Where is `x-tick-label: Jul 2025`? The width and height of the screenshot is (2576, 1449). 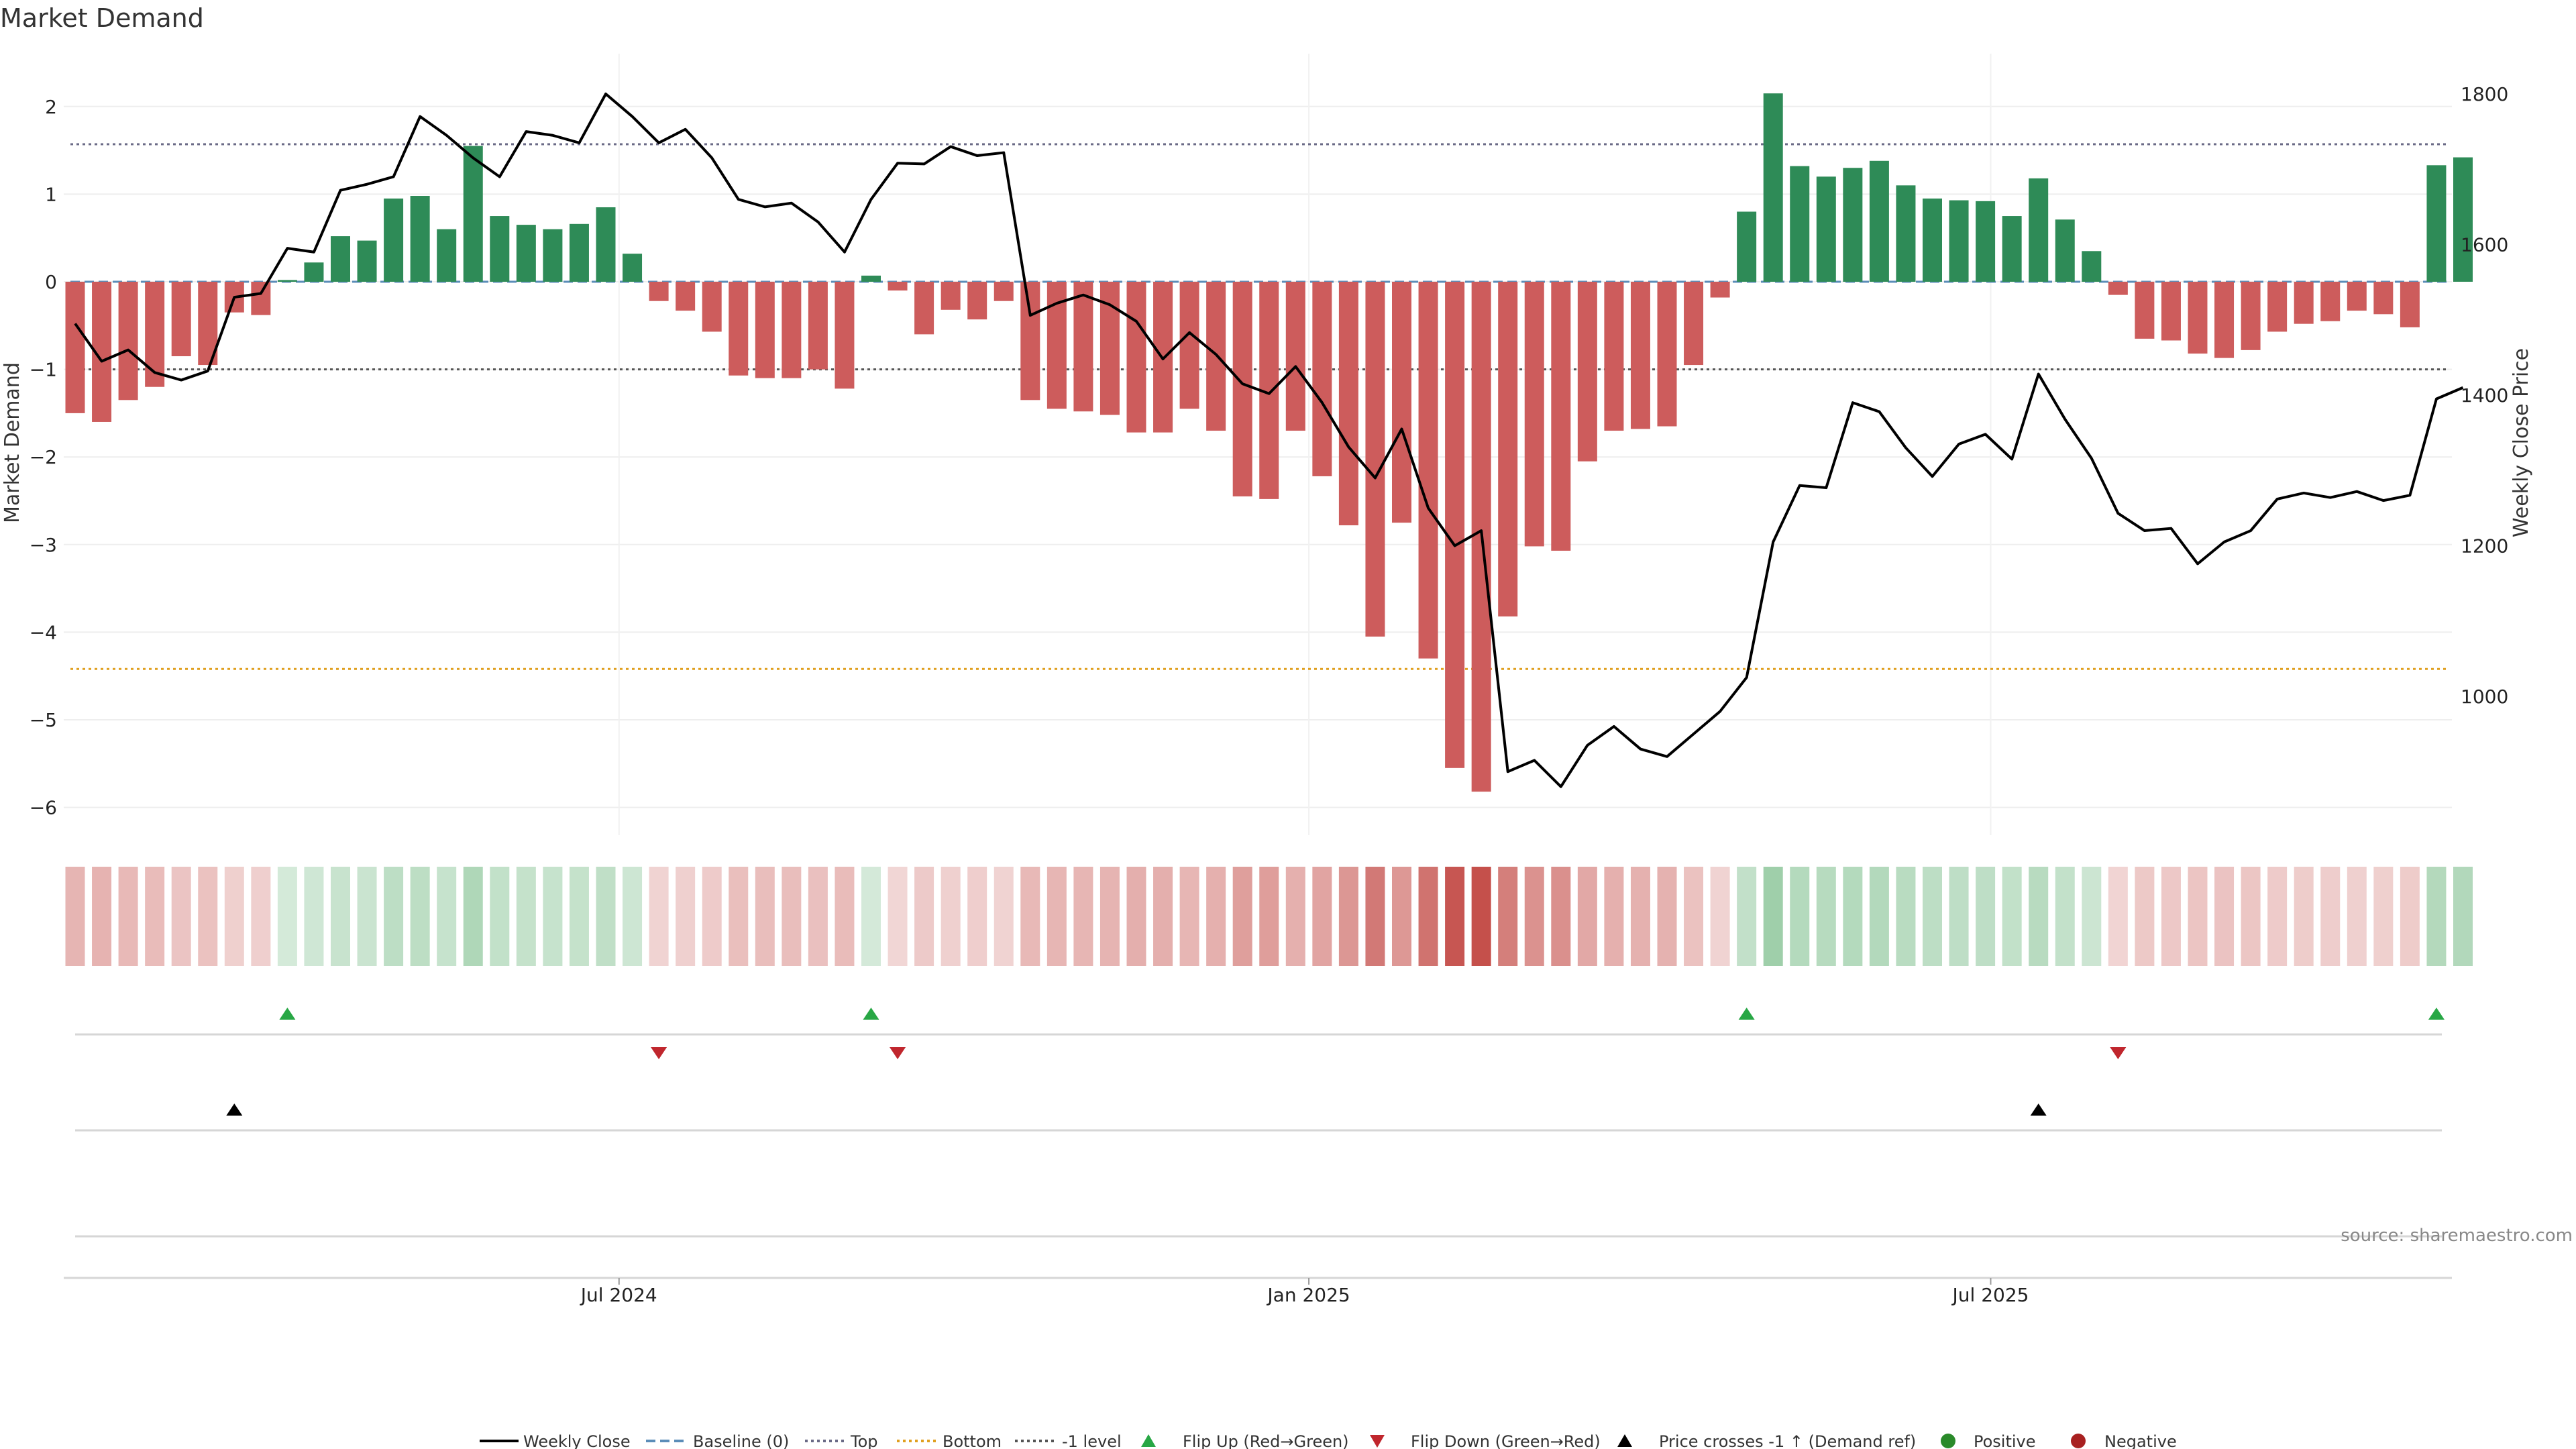
x-tick-label: Jul 2025 is located at coordinates (1990, 1295).